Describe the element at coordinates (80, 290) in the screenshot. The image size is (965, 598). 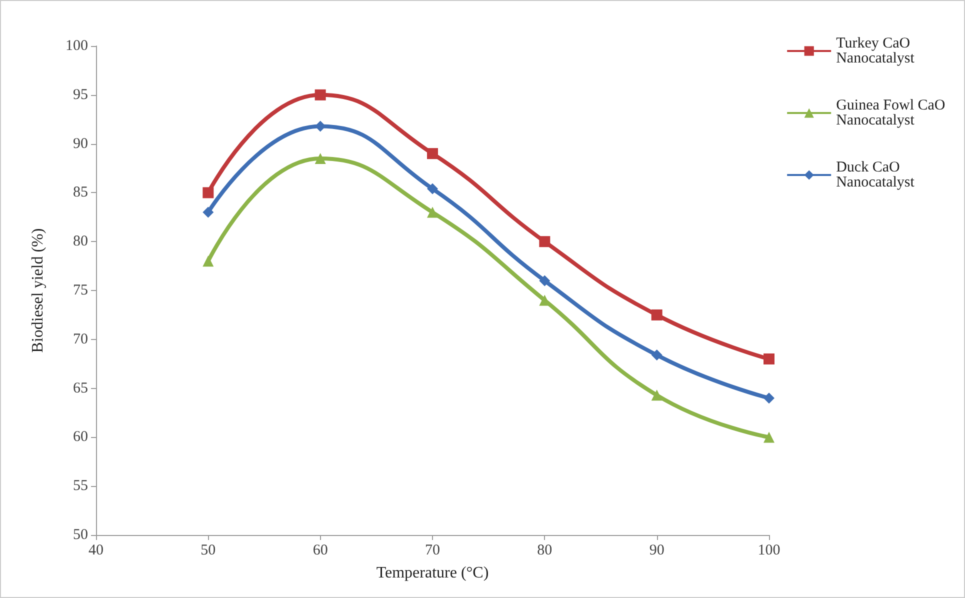
I see `y-tick-label: 75` at that location.